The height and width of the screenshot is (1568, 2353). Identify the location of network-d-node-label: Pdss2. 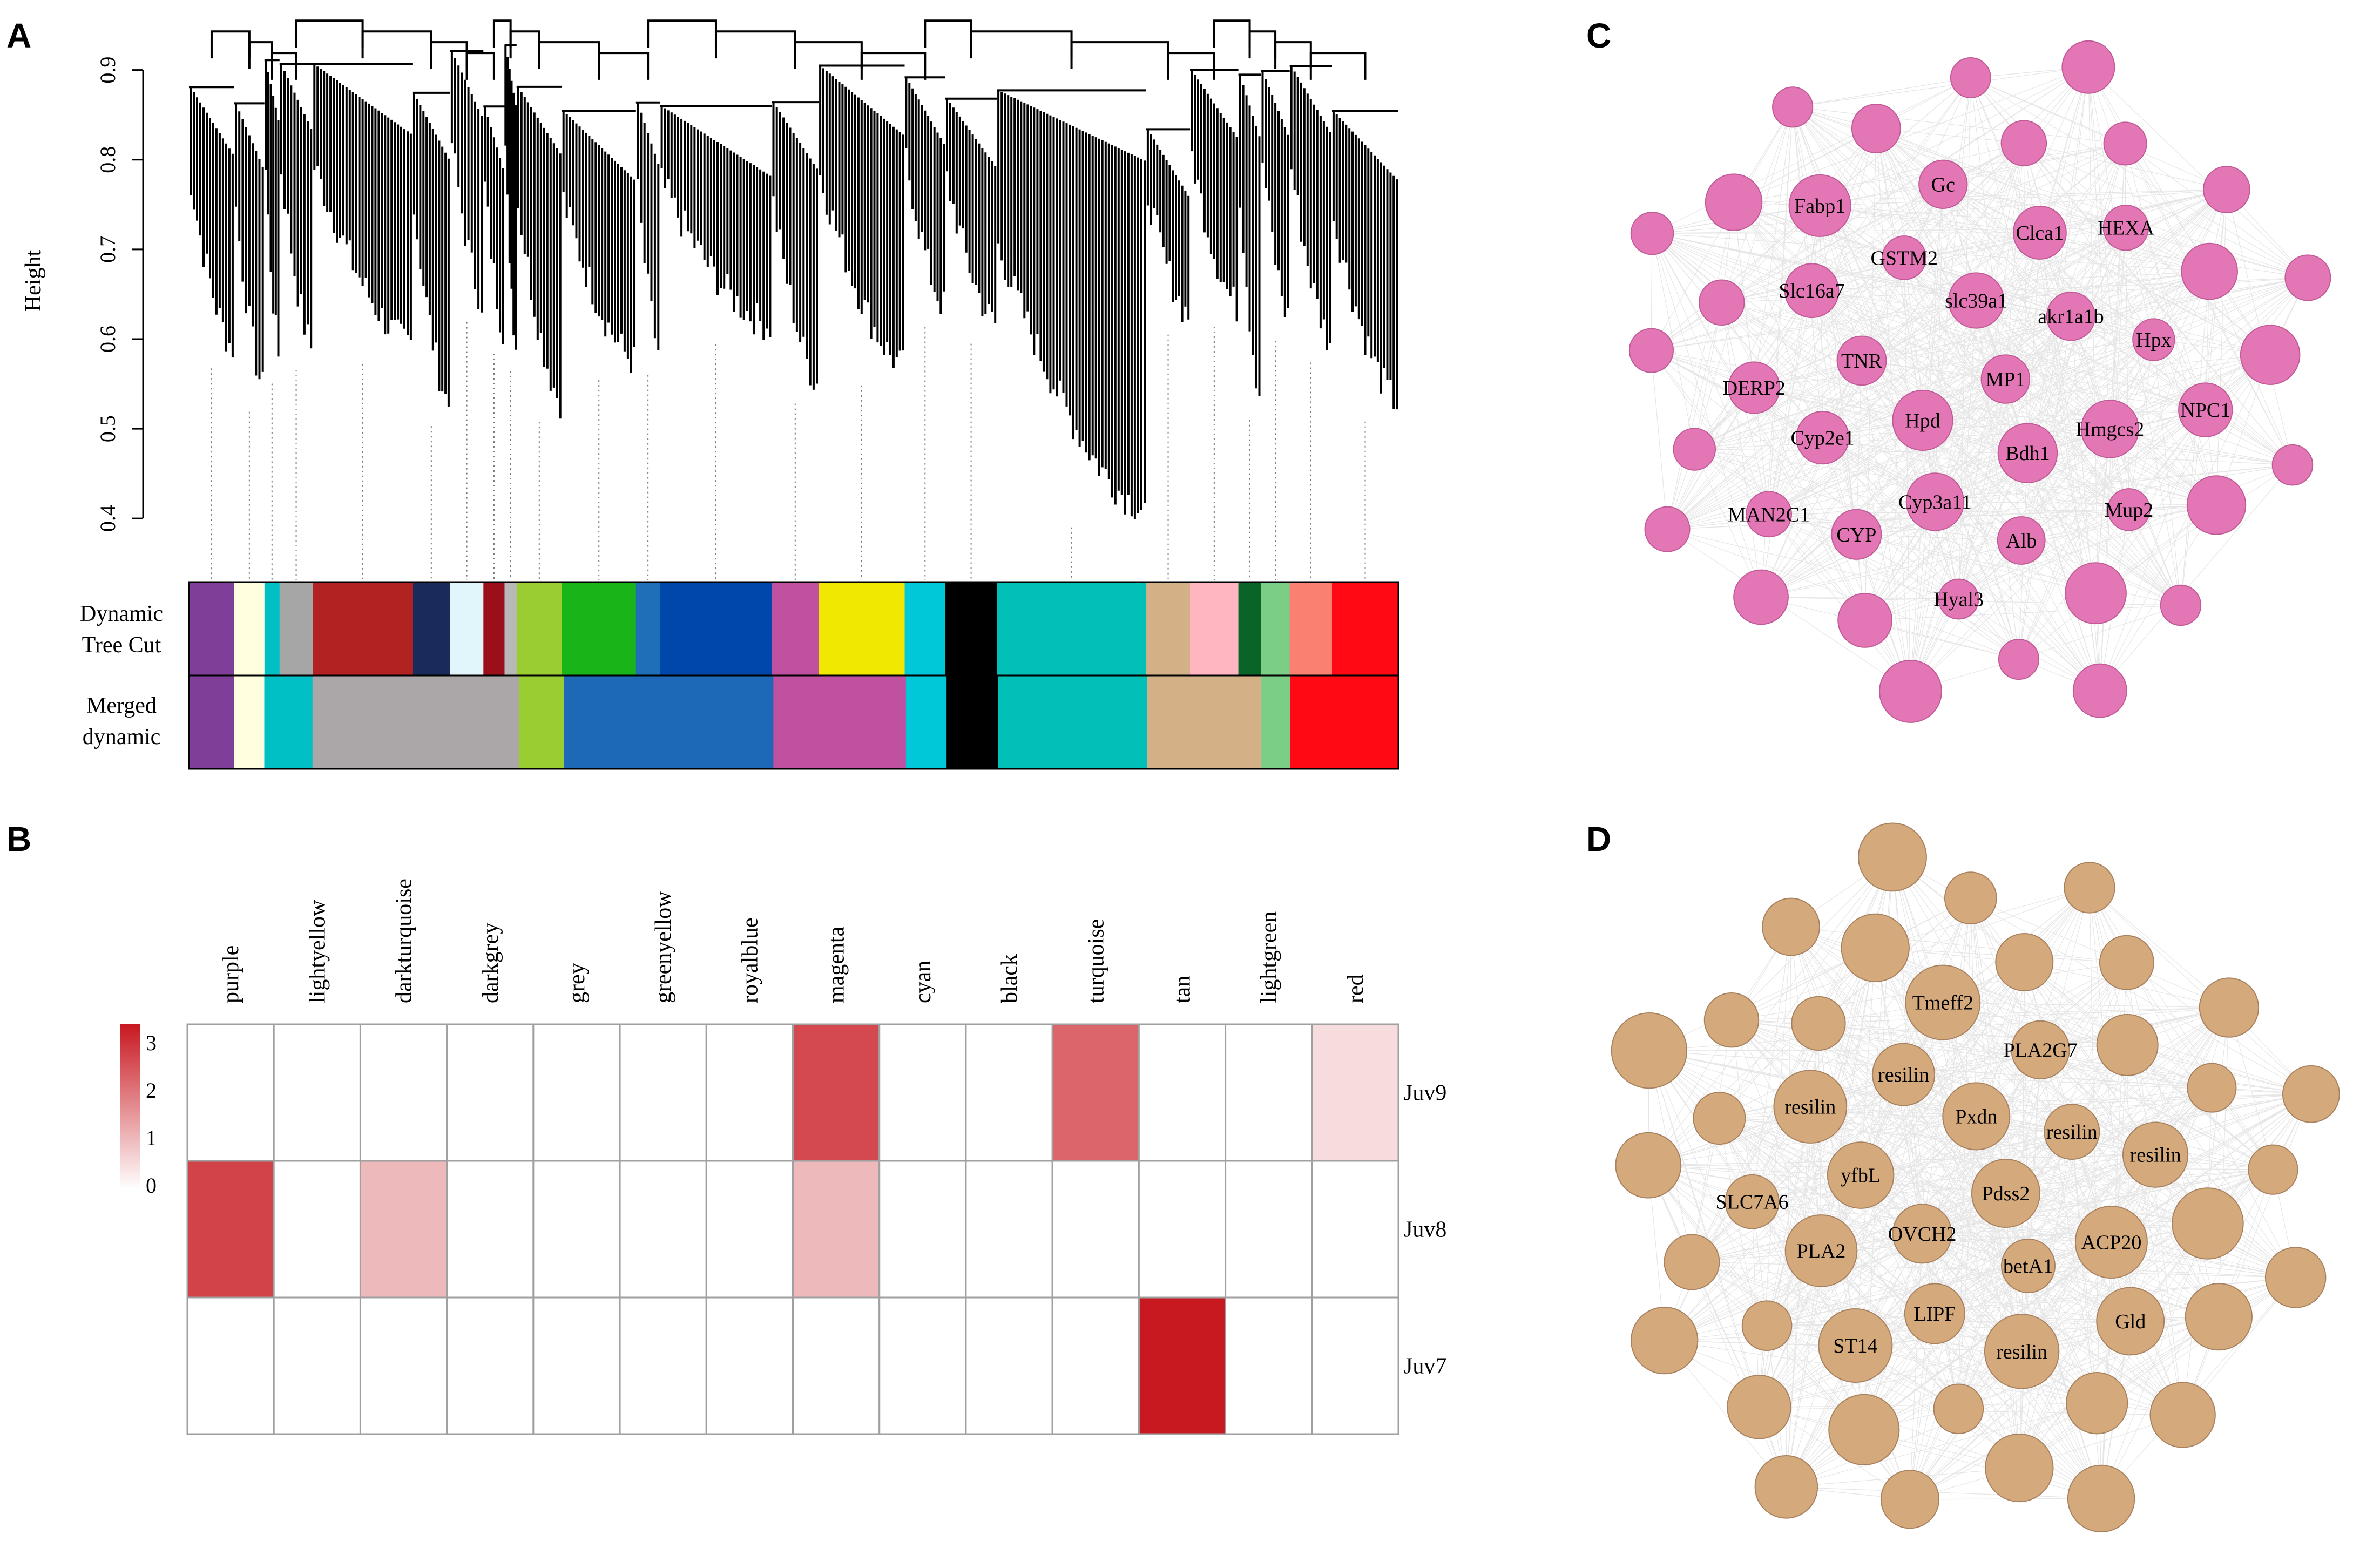
(2006, 1193).